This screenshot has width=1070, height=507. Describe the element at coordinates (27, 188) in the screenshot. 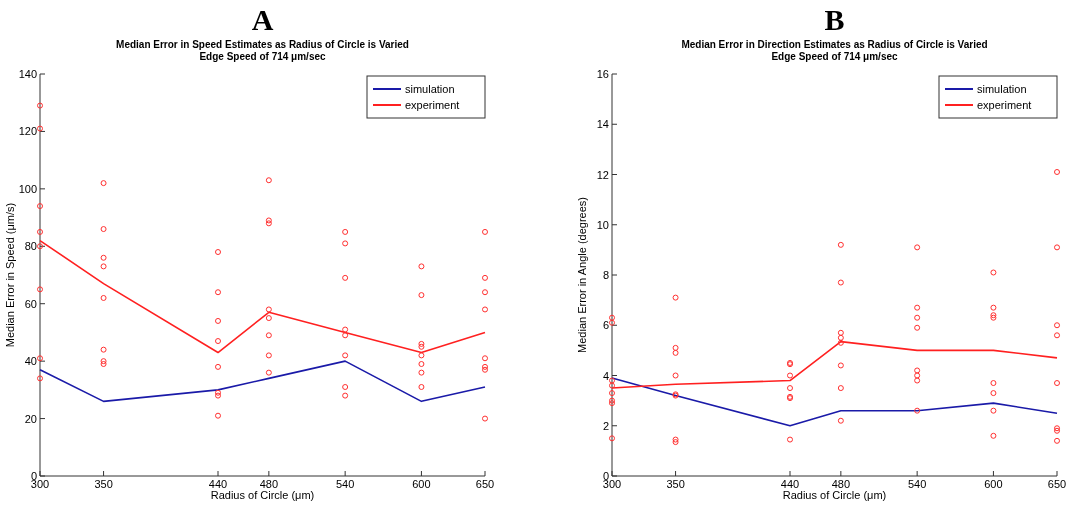

I see `y-tick-label: 100` at that location.